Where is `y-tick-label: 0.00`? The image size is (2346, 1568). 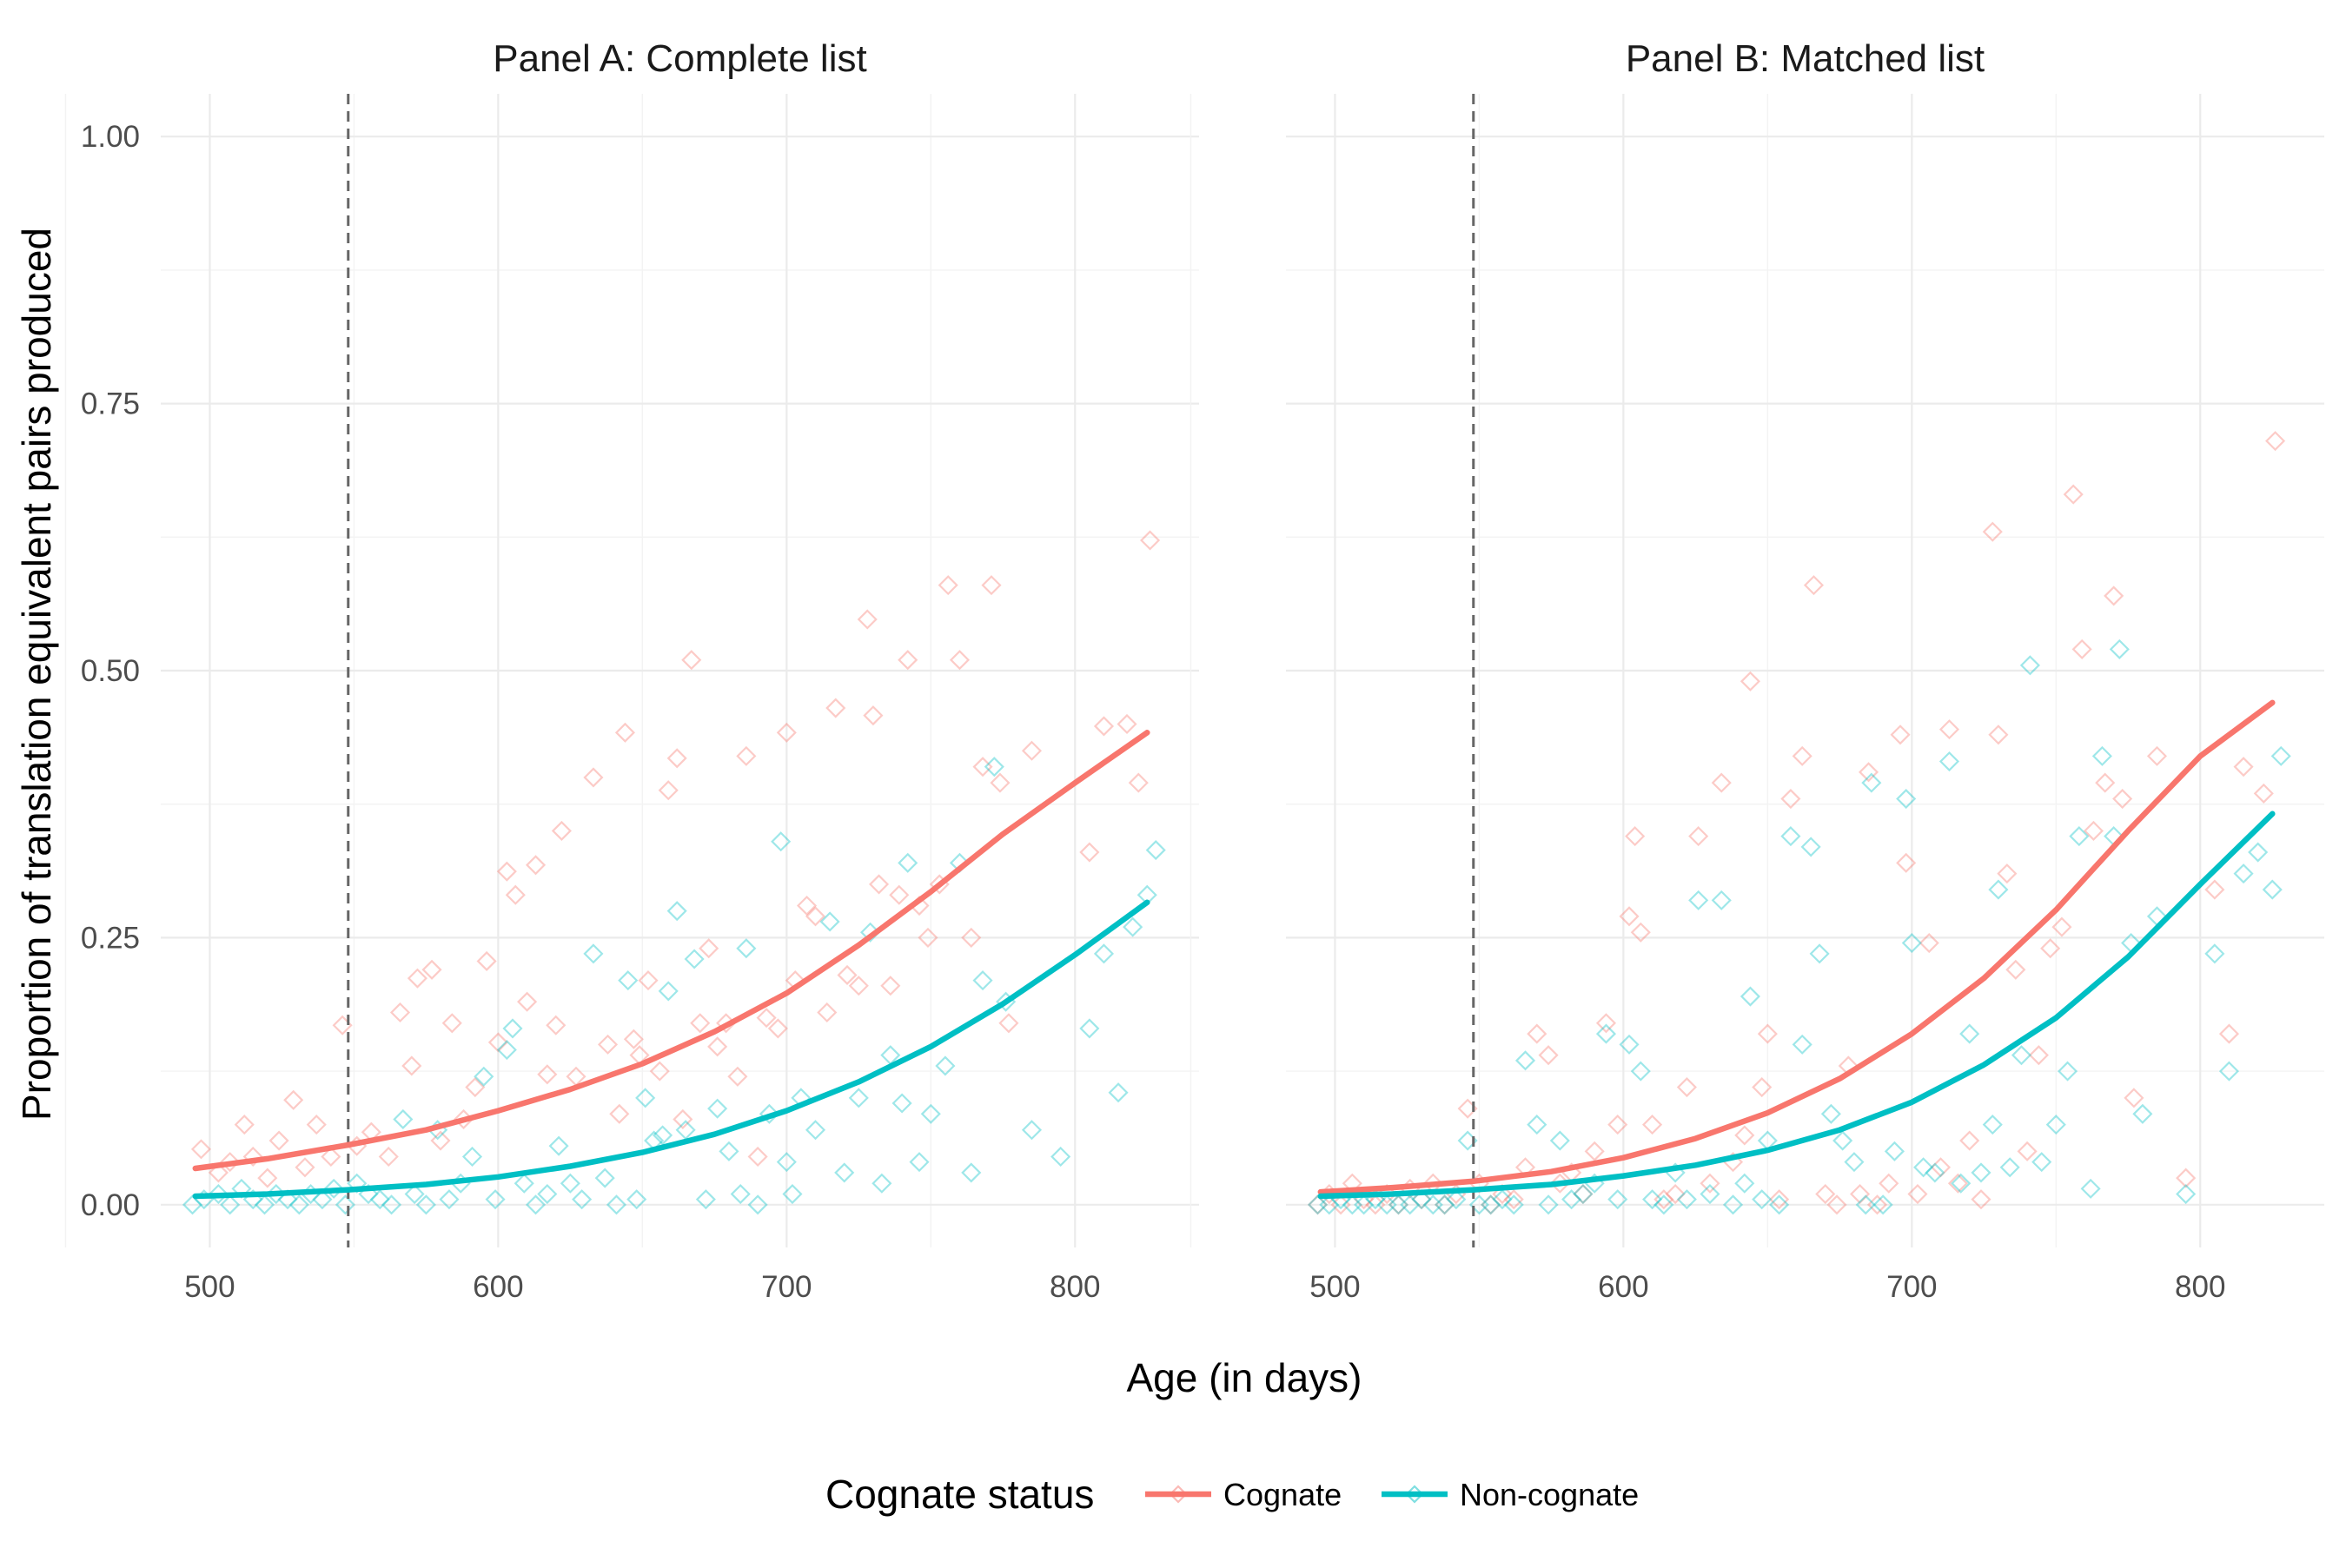
y-tick-label: 0.00 is located at coordinates (111, 1205).